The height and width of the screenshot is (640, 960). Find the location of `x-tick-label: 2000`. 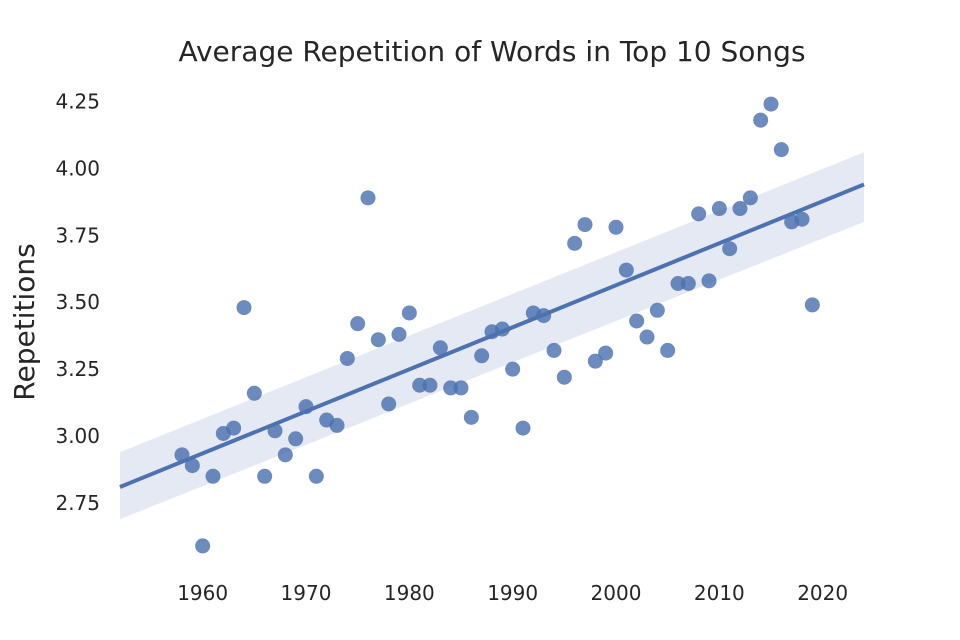

x-tick-label: 2000 is located at coordinates (616, 593).